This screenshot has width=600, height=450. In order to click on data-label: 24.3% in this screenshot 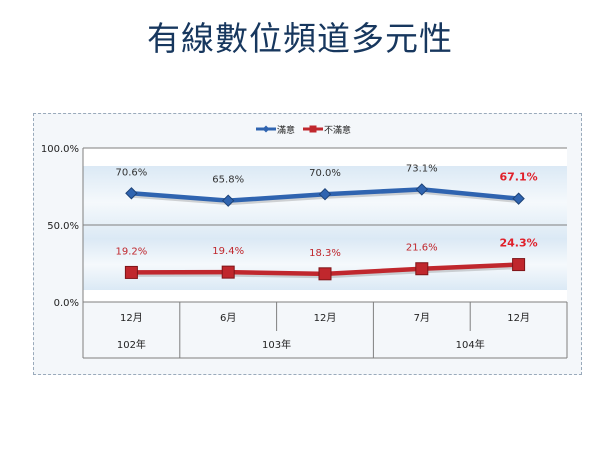, I will do `click(519, 243)`.